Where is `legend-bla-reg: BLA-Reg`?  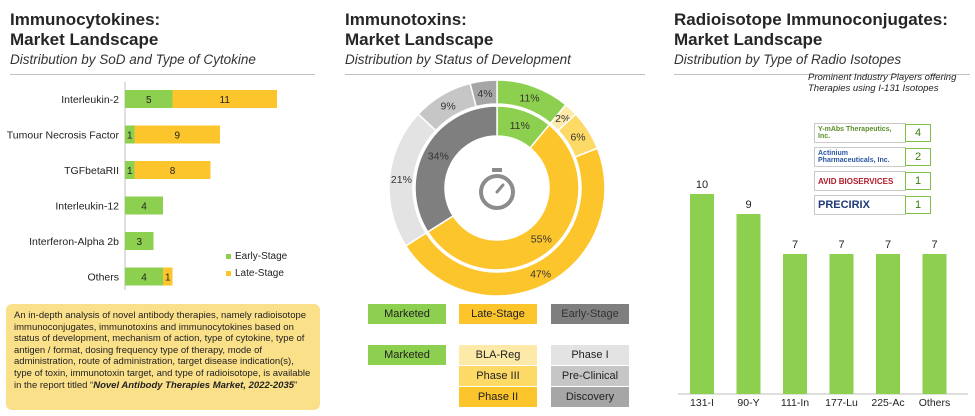 legend-bla-reg: BLA-Reg is located at coordinates (498, 355).